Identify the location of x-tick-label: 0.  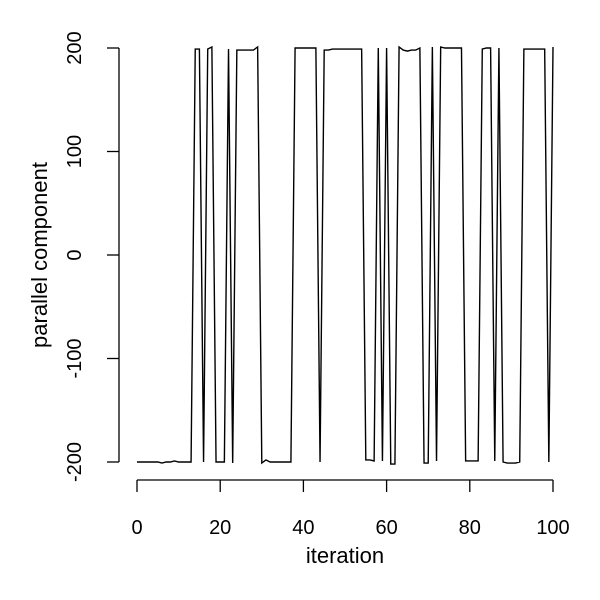
(136, 528).